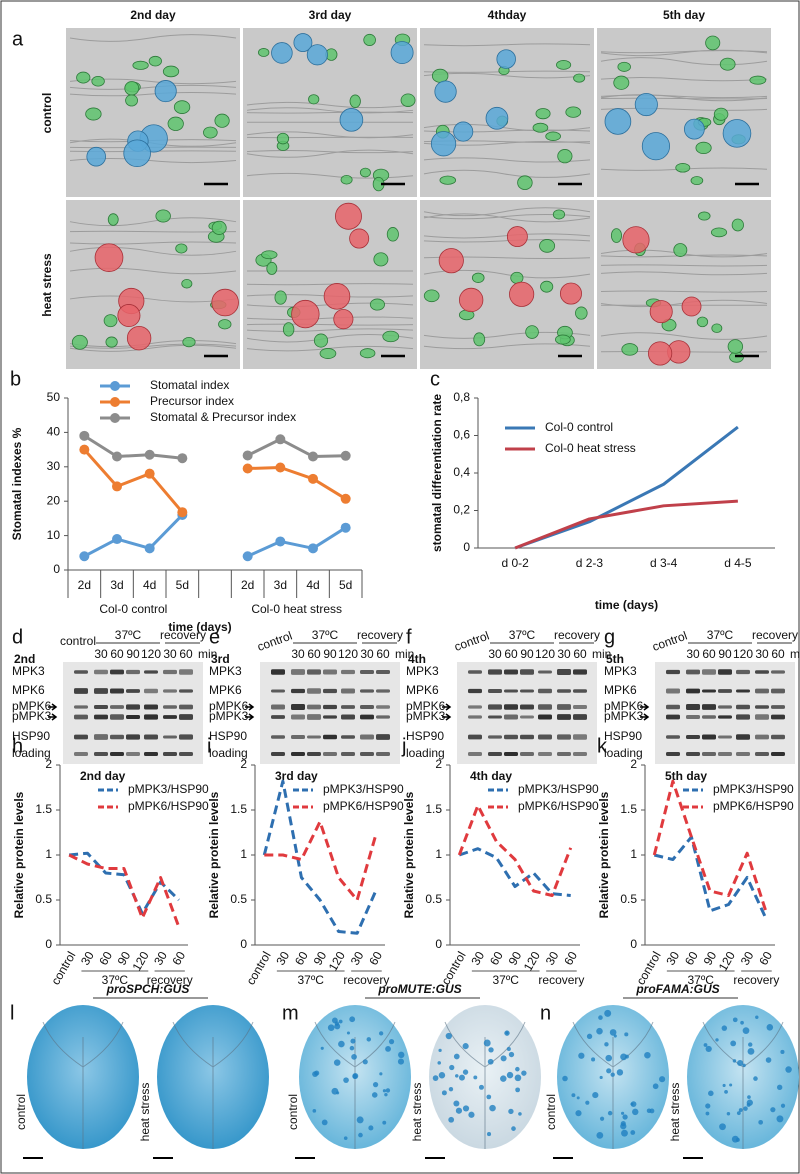 The image size is (800, 1174). Describe the element at coordinates (363, 806) in the screenshot. I see `legend-label: pMPK6/HSP90` at that location.